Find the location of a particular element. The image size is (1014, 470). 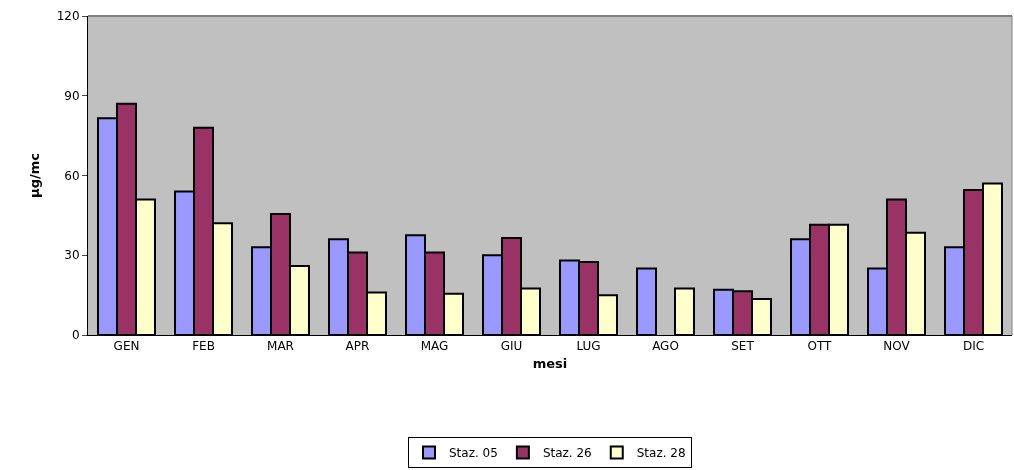

x-tick-label: FEB is located at coordinates (203, 346).